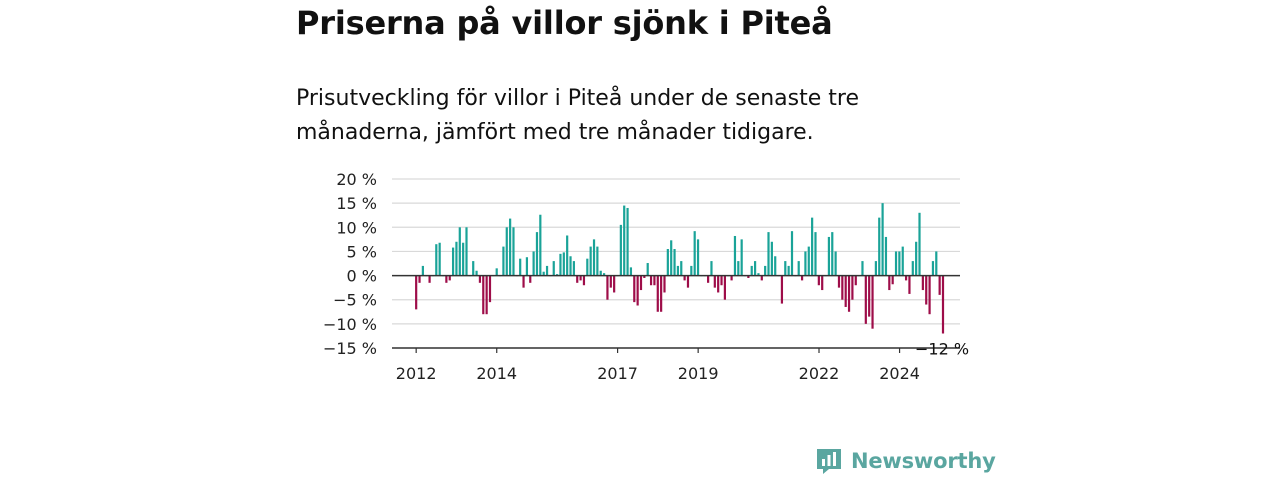  I want to click on chart-title: Priserna på villor sjönk i Piteå, so click(564, 23).